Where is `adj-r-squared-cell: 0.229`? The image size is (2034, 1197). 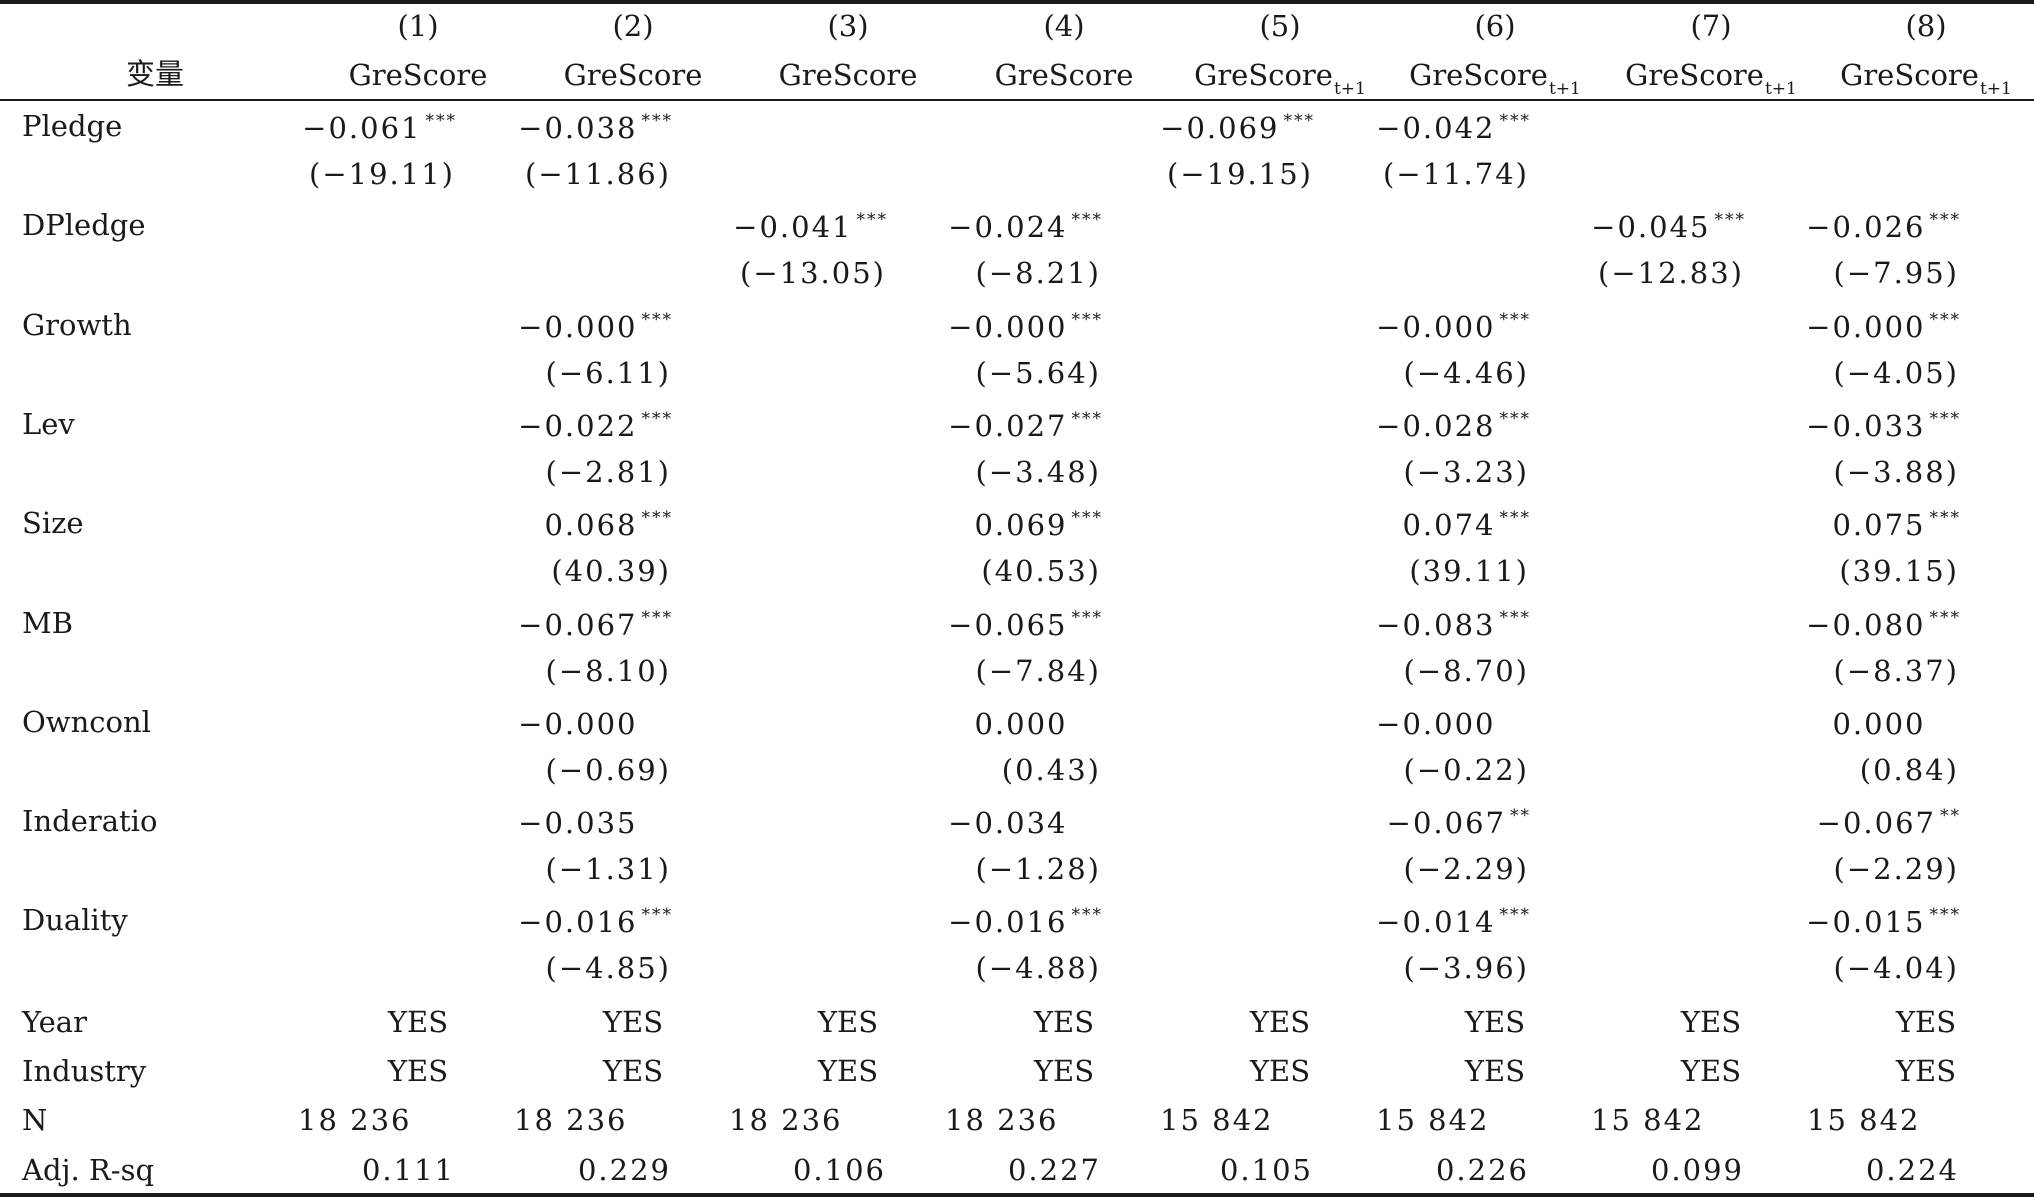 adj-r-squared-cell: 0.229 is located at coordinates (624, 1170).